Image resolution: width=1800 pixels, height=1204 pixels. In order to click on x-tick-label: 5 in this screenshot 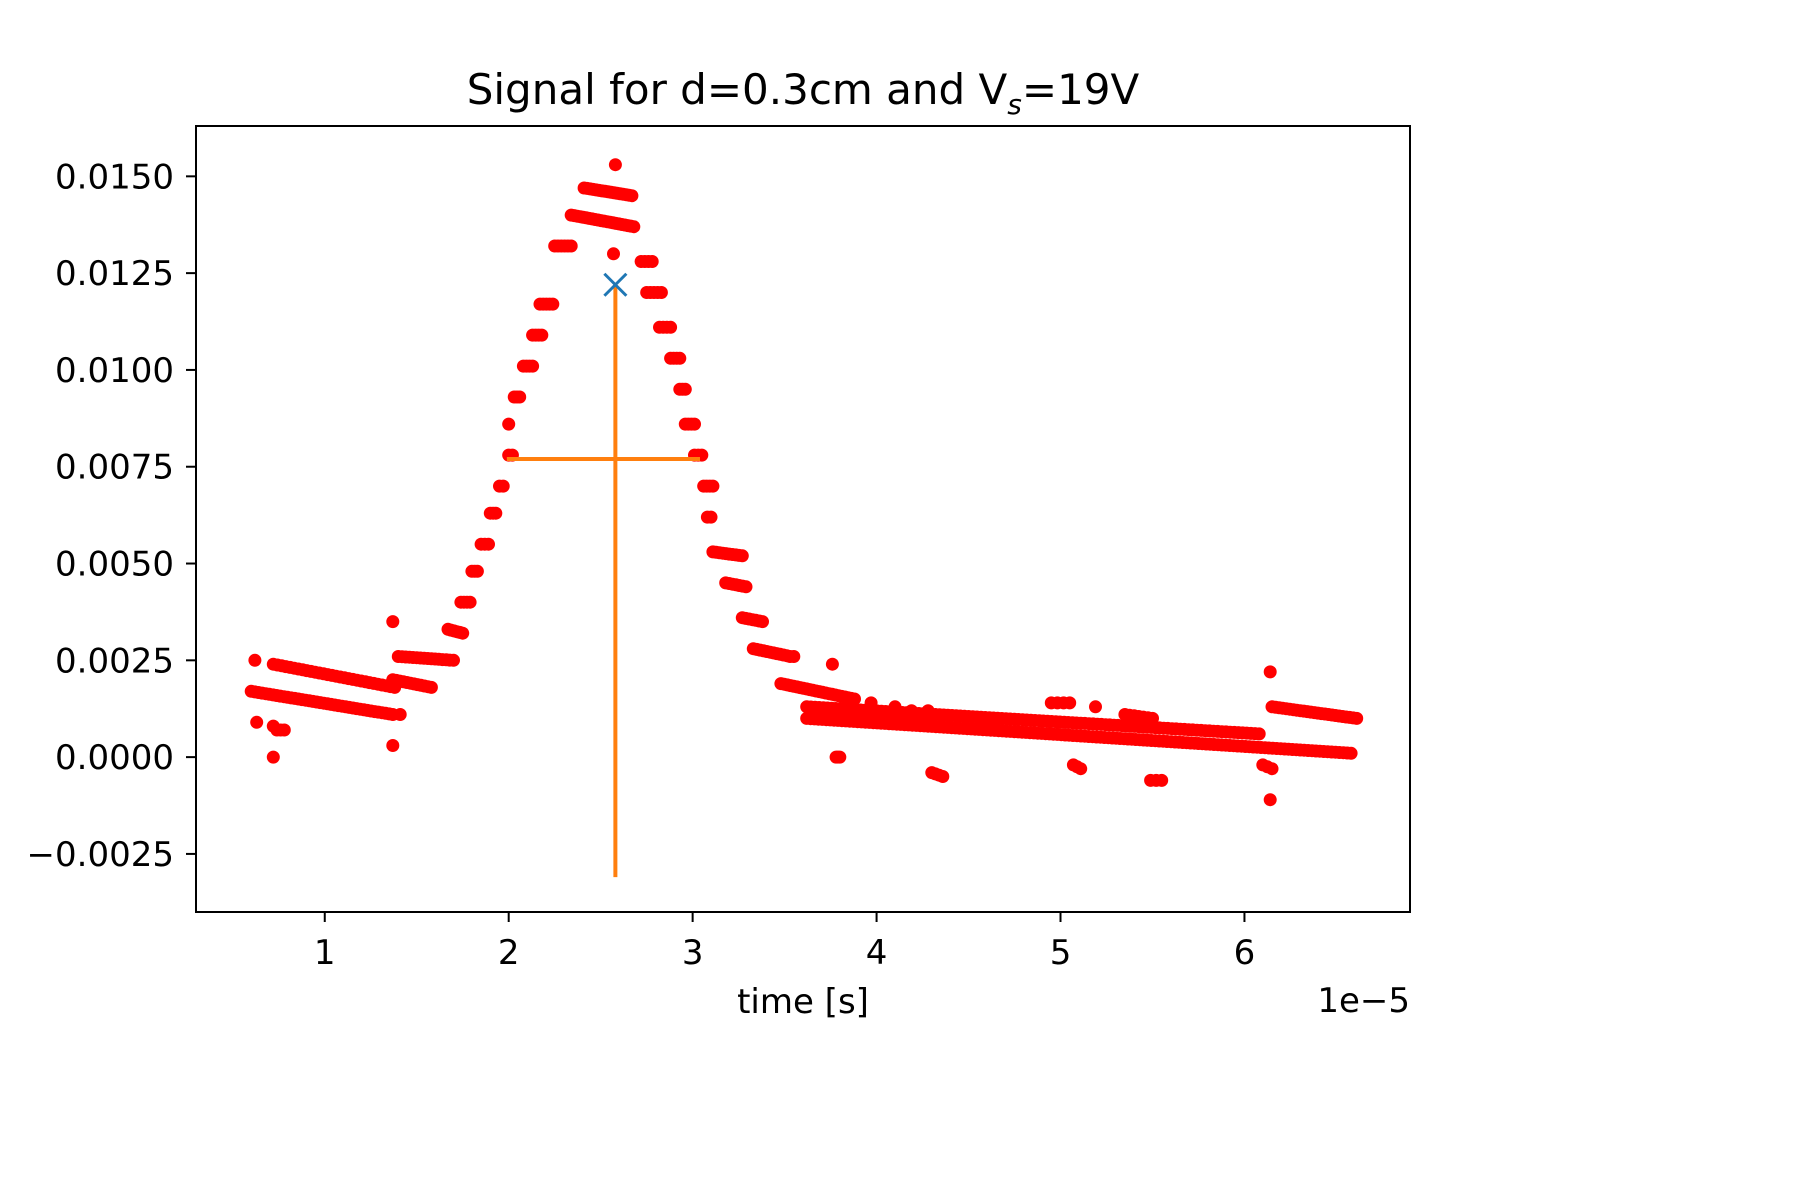, I will do `click(1061, 953)`.